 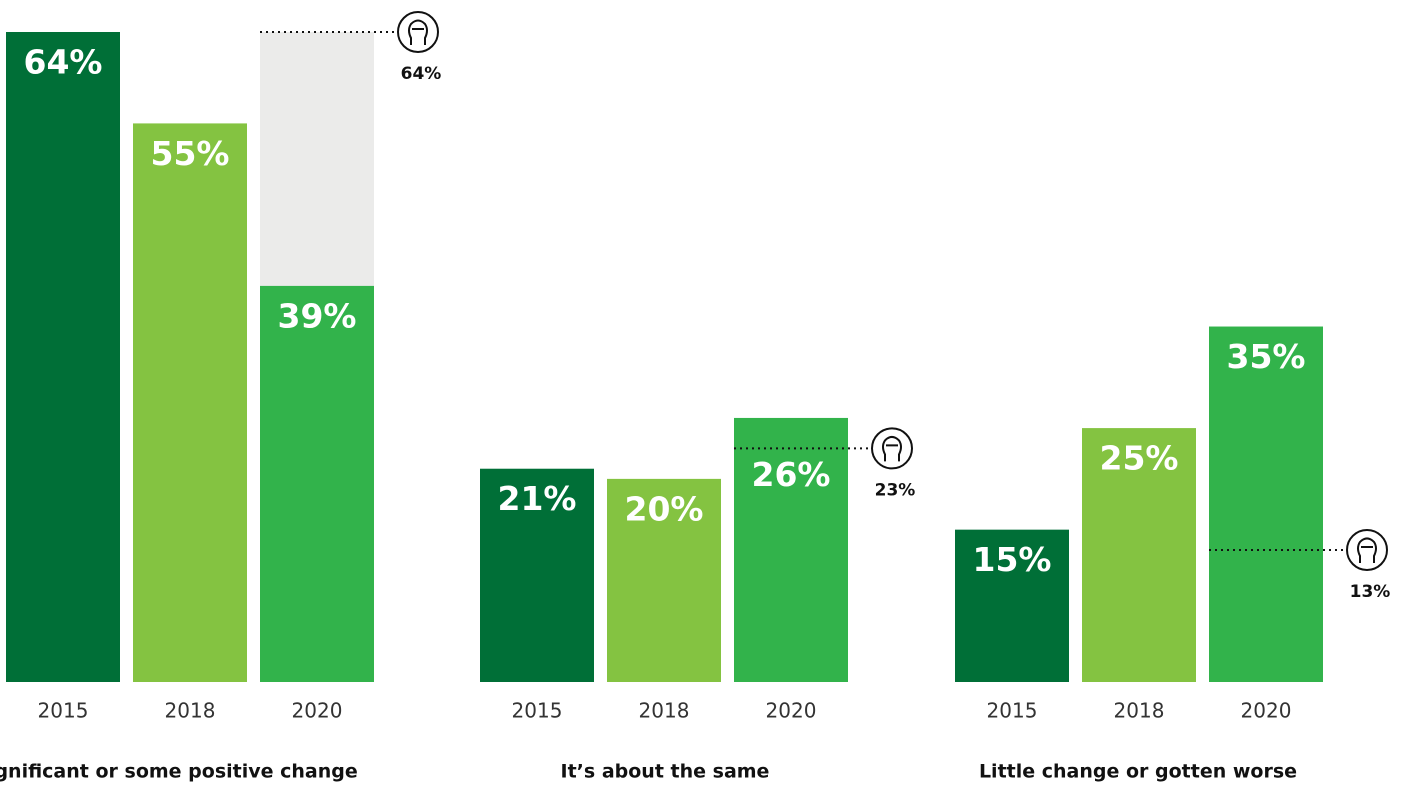 I want to click on value-label: 35%, so click(x=1266, y=356).